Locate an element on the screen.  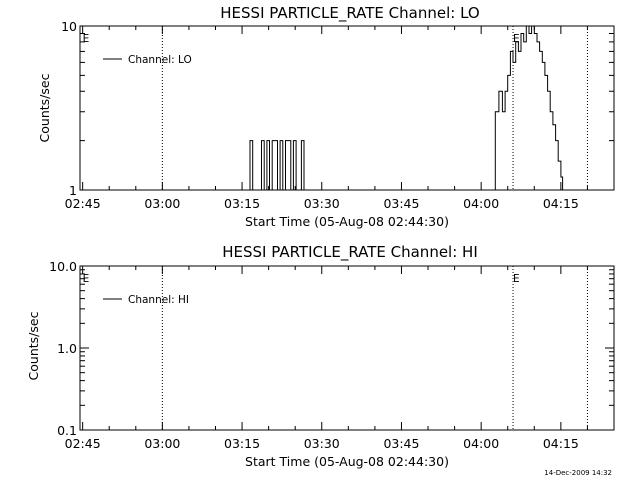
panel-lo-legend-label: Channel: LO is located at coordinates (160, 60).